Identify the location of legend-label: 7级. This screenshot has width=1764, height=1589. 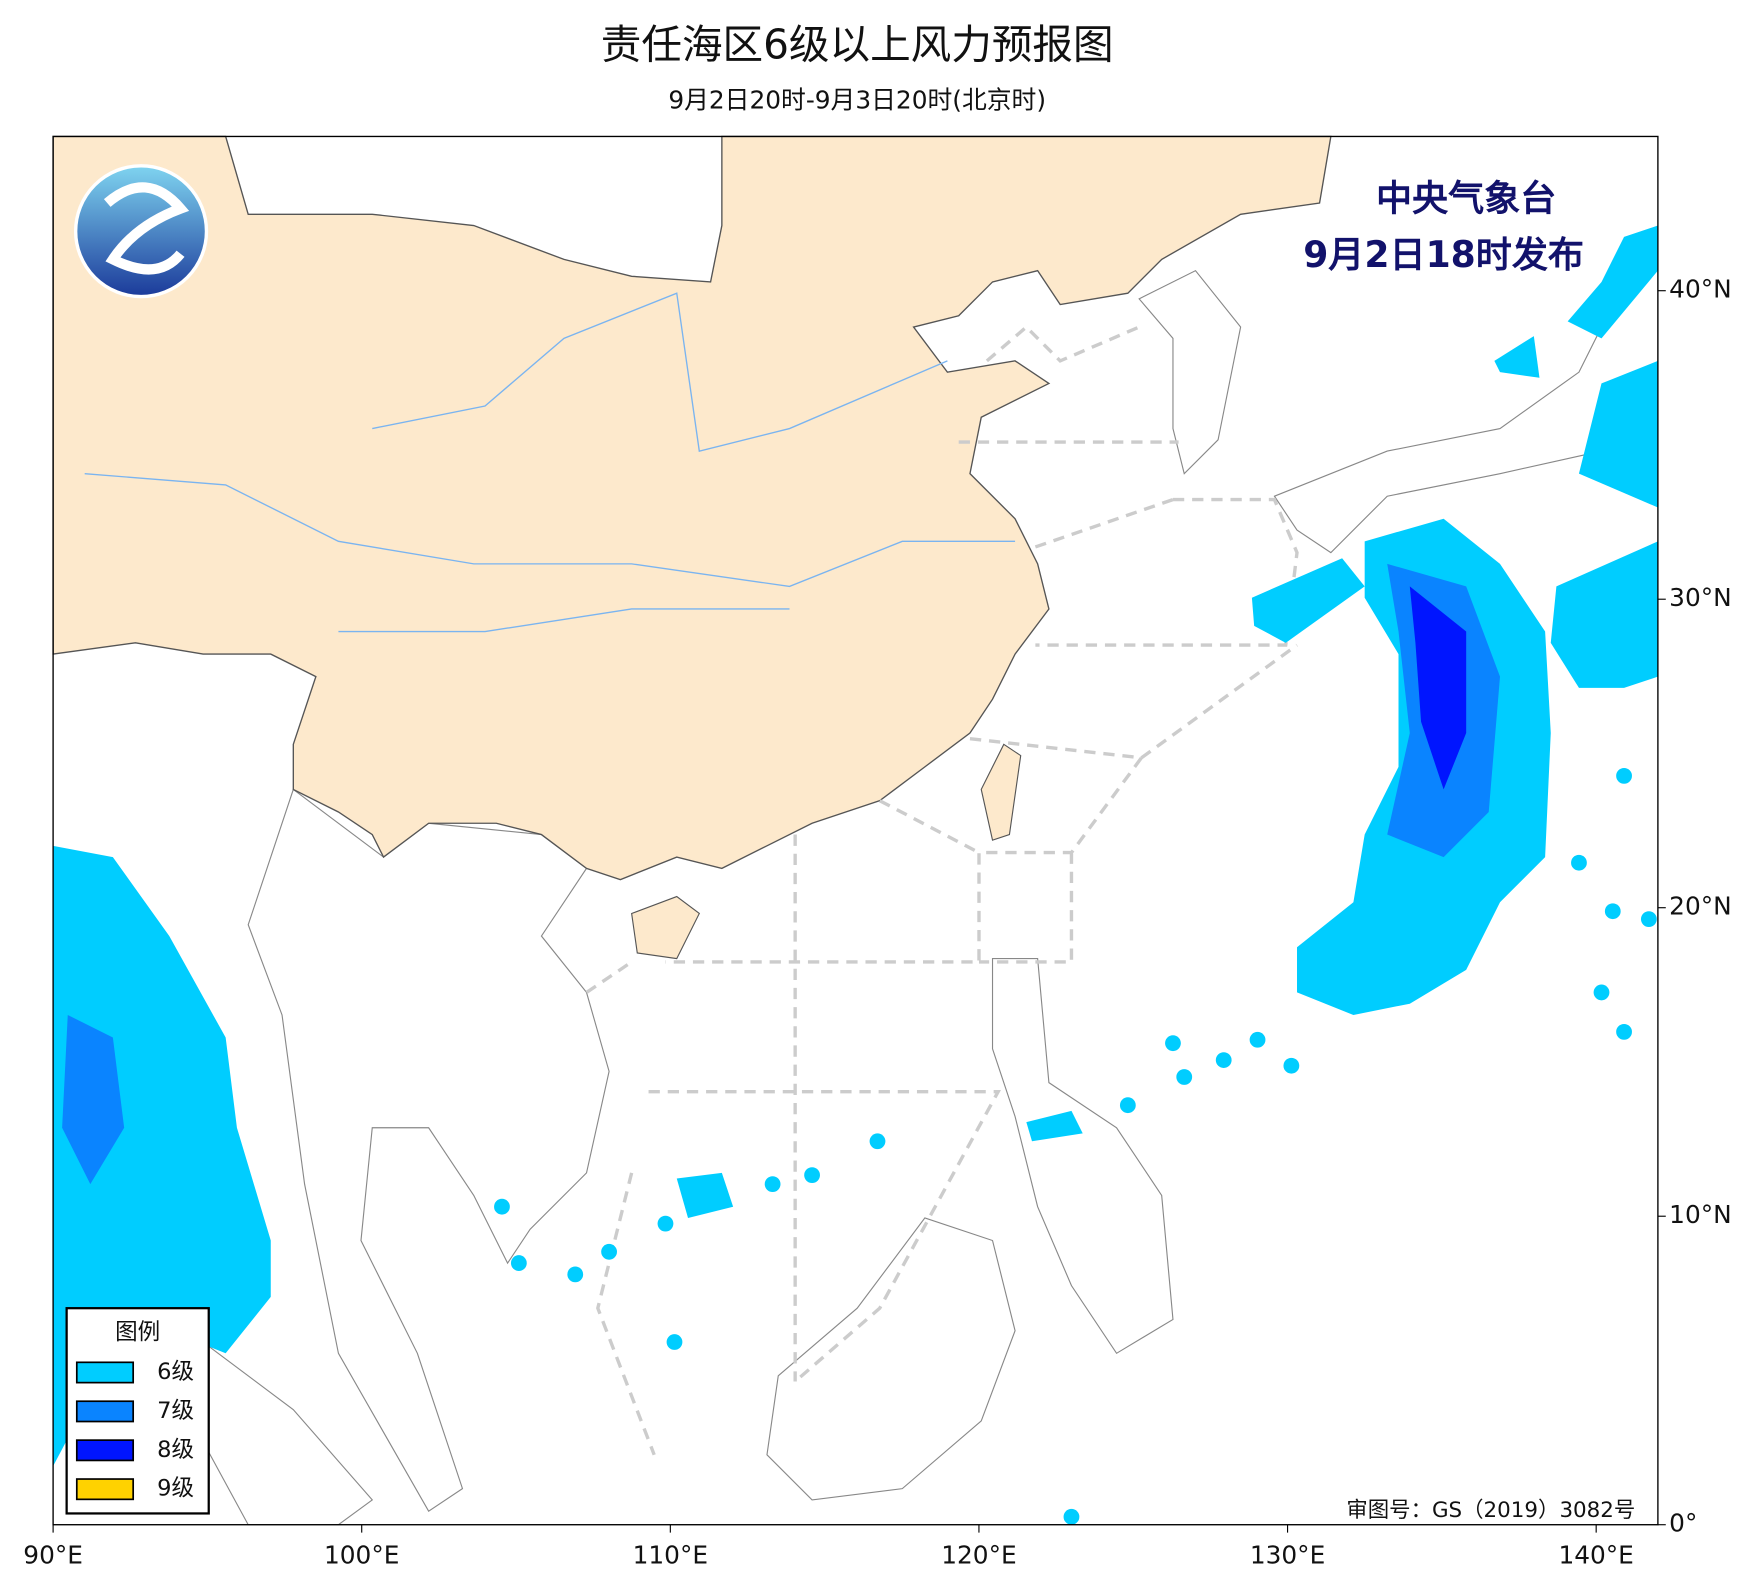
(175, 1411).